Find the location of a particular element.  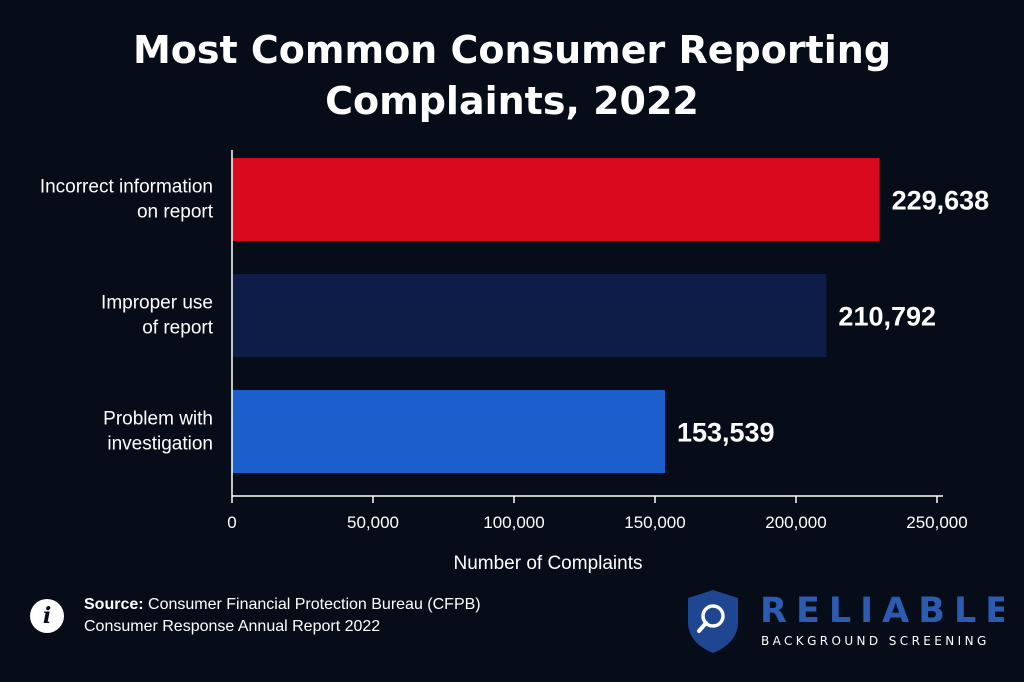

chart-title-line-2: Complaints, 2022 is located at coordinates (512, 101).